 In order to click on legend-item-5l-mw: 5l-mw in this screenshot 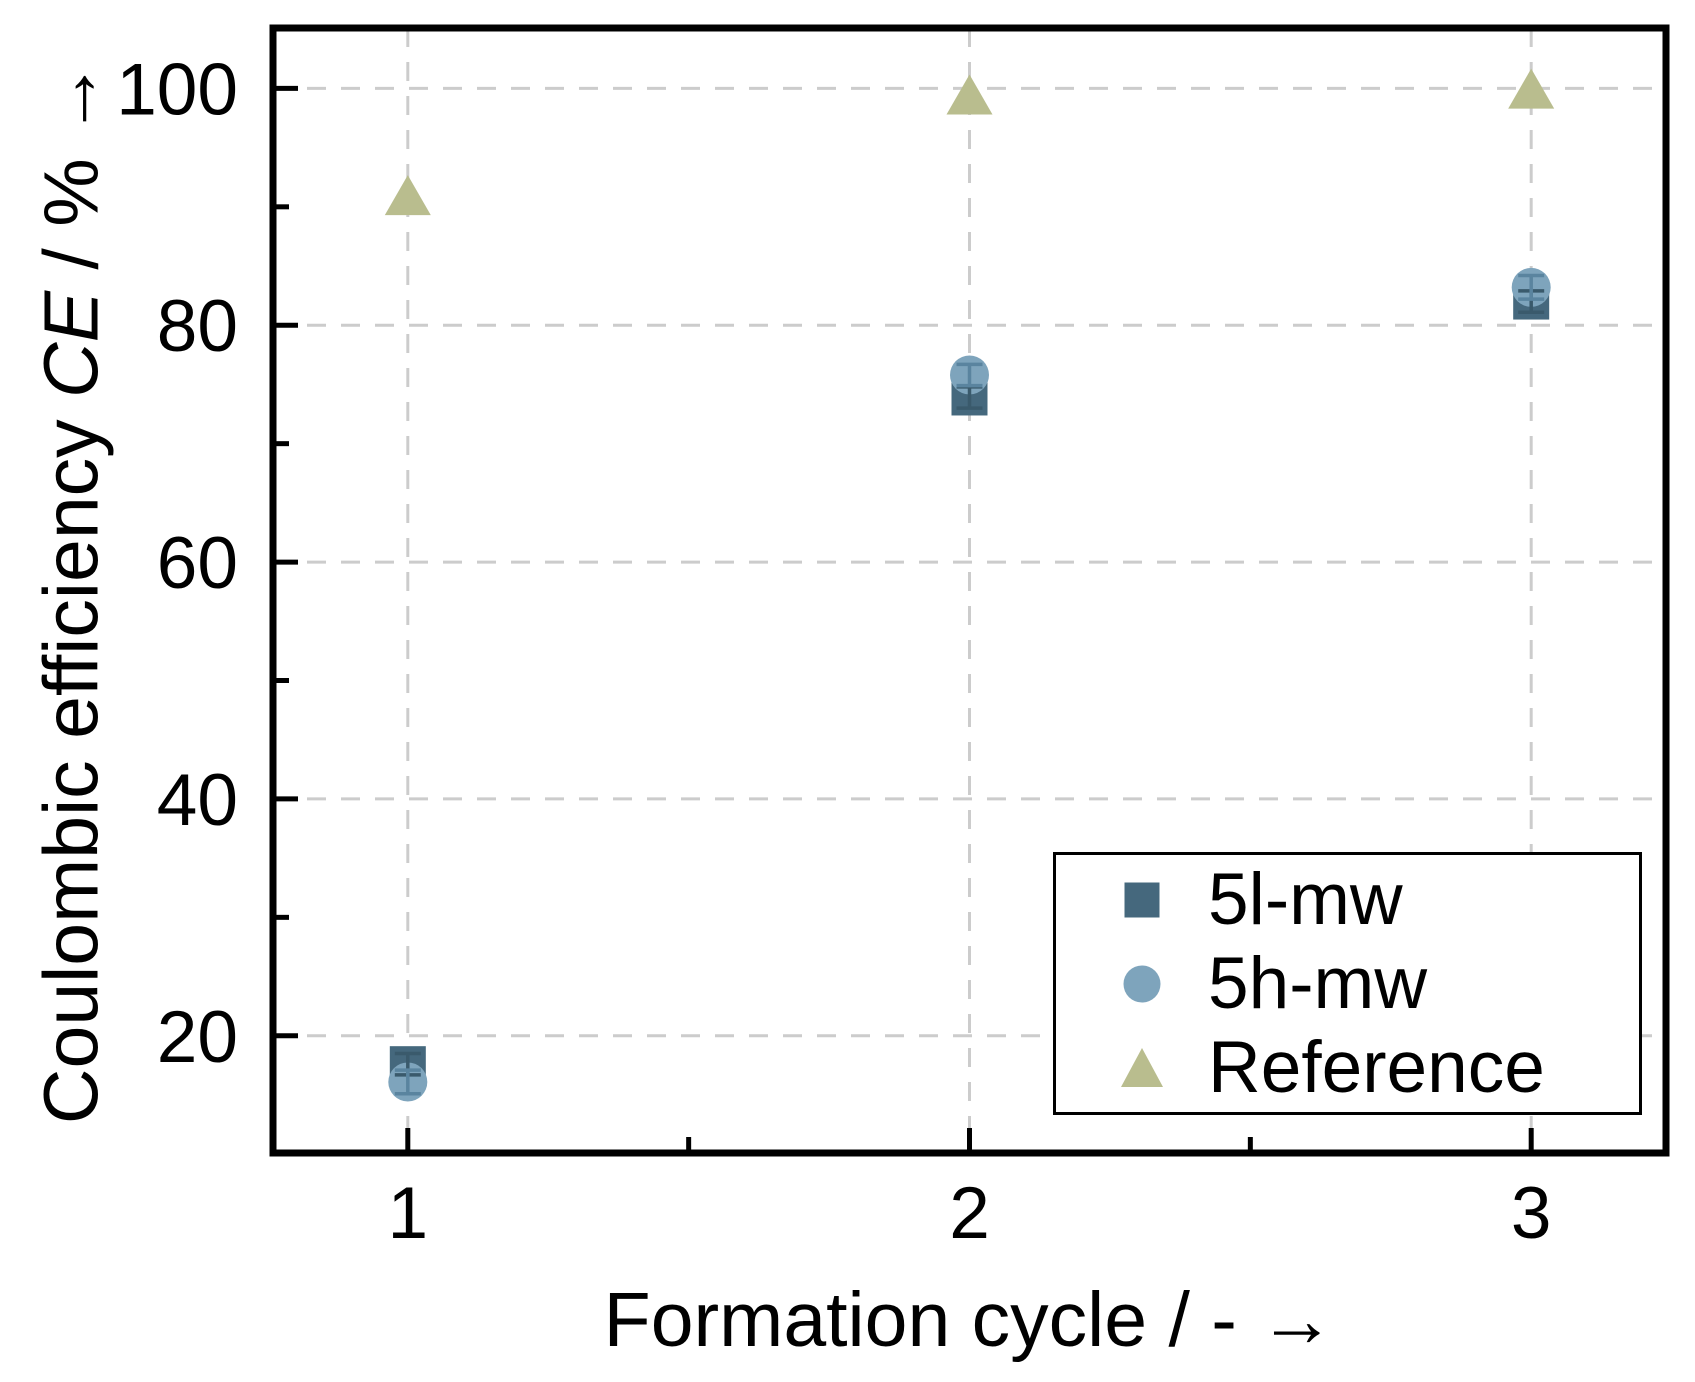, I will do `click(1376, 900)`.